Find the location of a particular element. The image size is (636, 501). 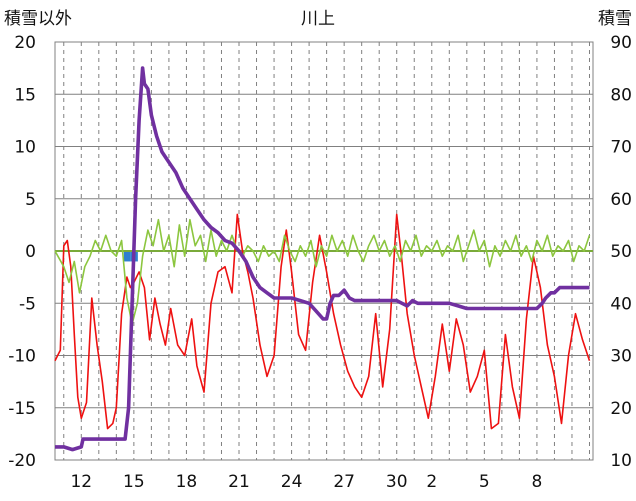

precipitation-bar is located at coordinates (127, 256).